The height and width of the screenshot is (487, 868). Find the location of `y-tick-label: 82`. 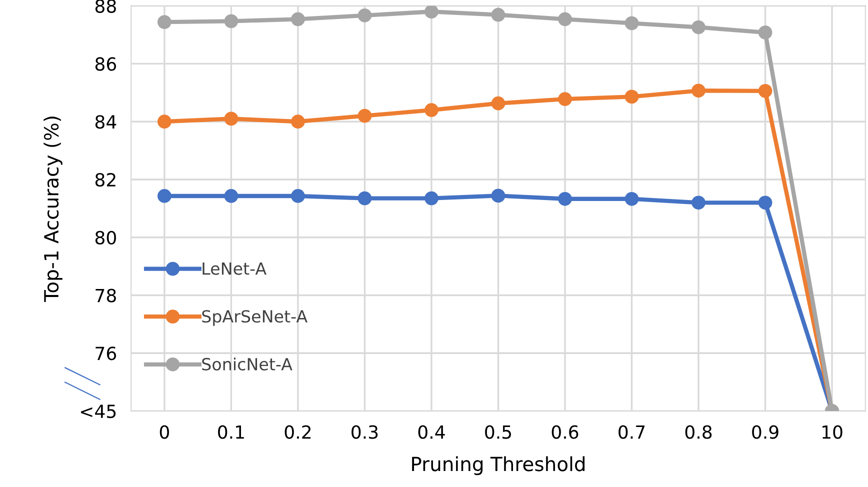

y-tick-label: 82 is located at coordinates (105, 179).